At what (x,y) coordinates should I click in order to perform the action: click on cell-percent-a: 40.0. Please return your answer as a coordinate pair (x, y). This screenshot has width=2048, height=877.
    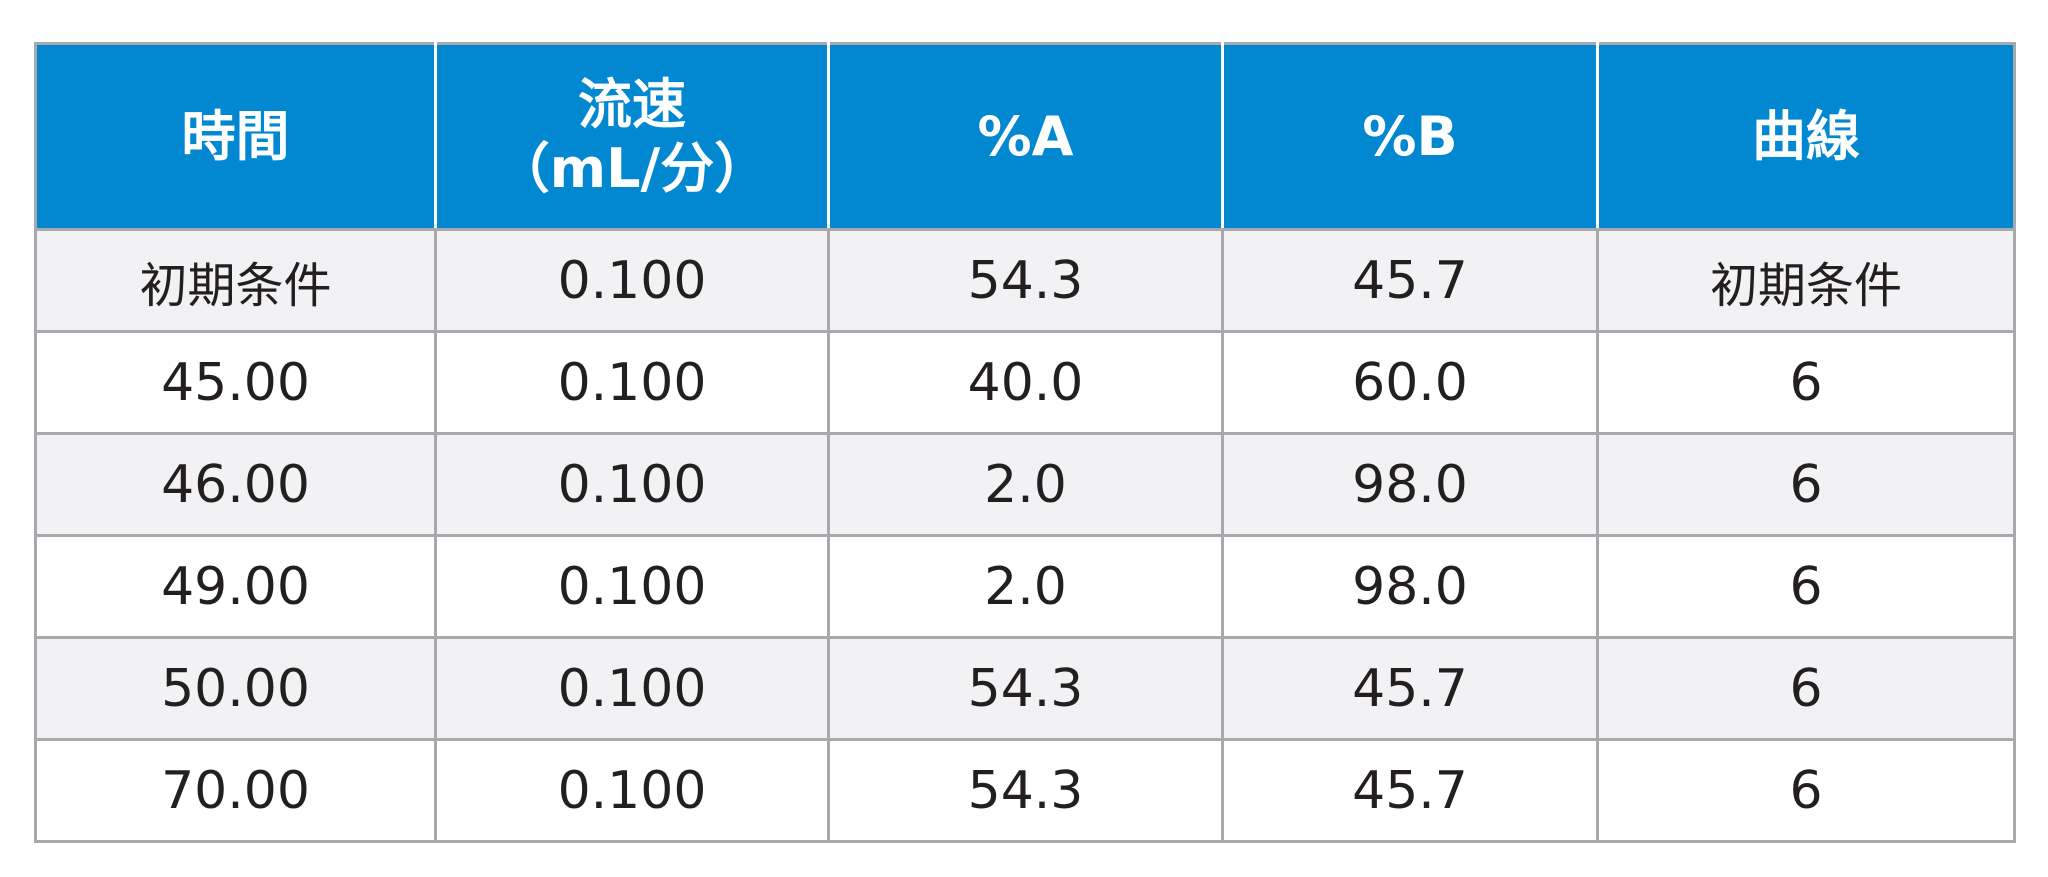
    Looking at the image, I should click on (1025, 382).